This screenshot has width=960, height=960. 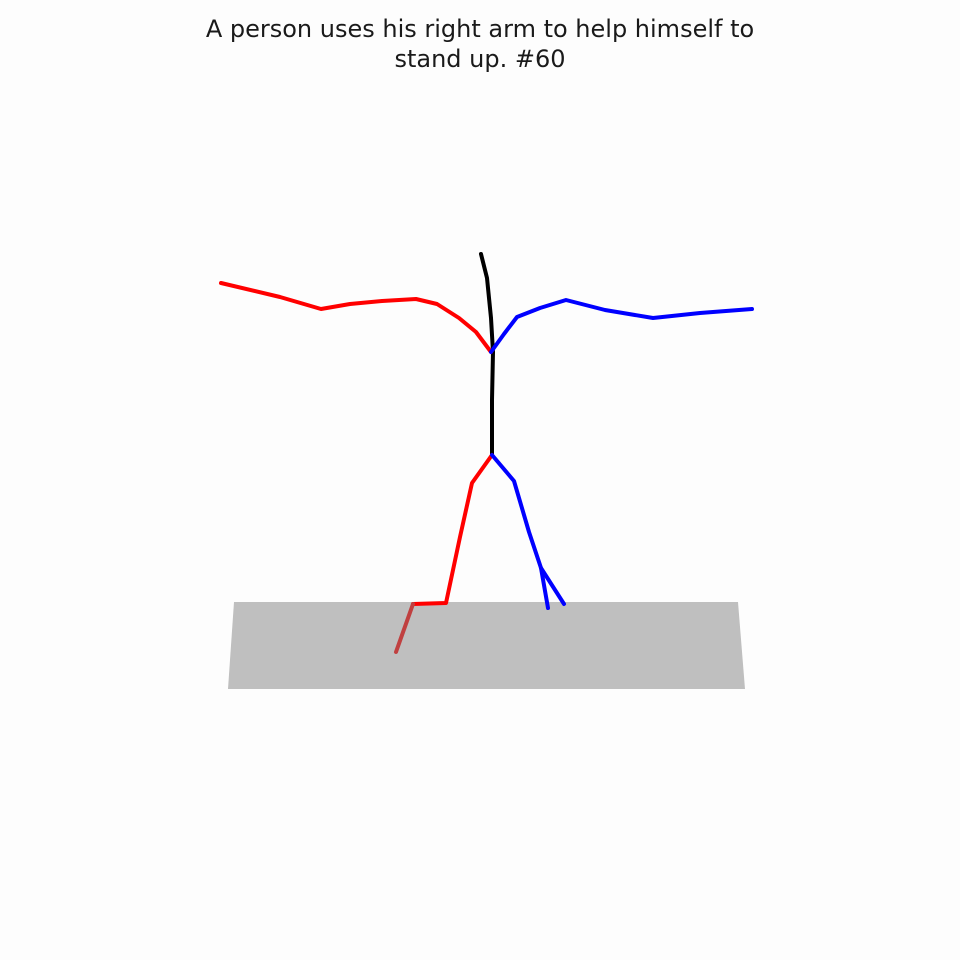 I want to click on floor-plane, so click(x=486, y=645).